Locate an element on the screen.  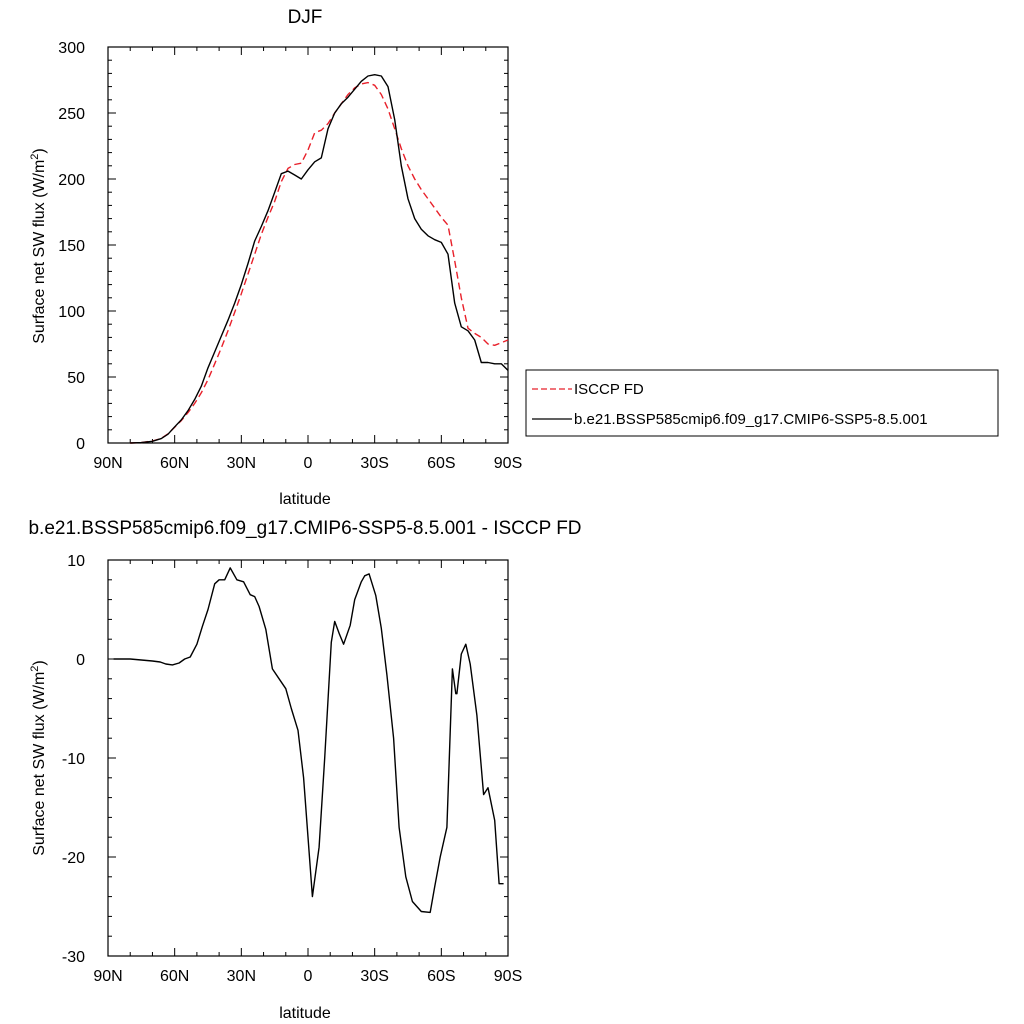
top-y-tick-label: 250 is located at coordinates (71, 114).